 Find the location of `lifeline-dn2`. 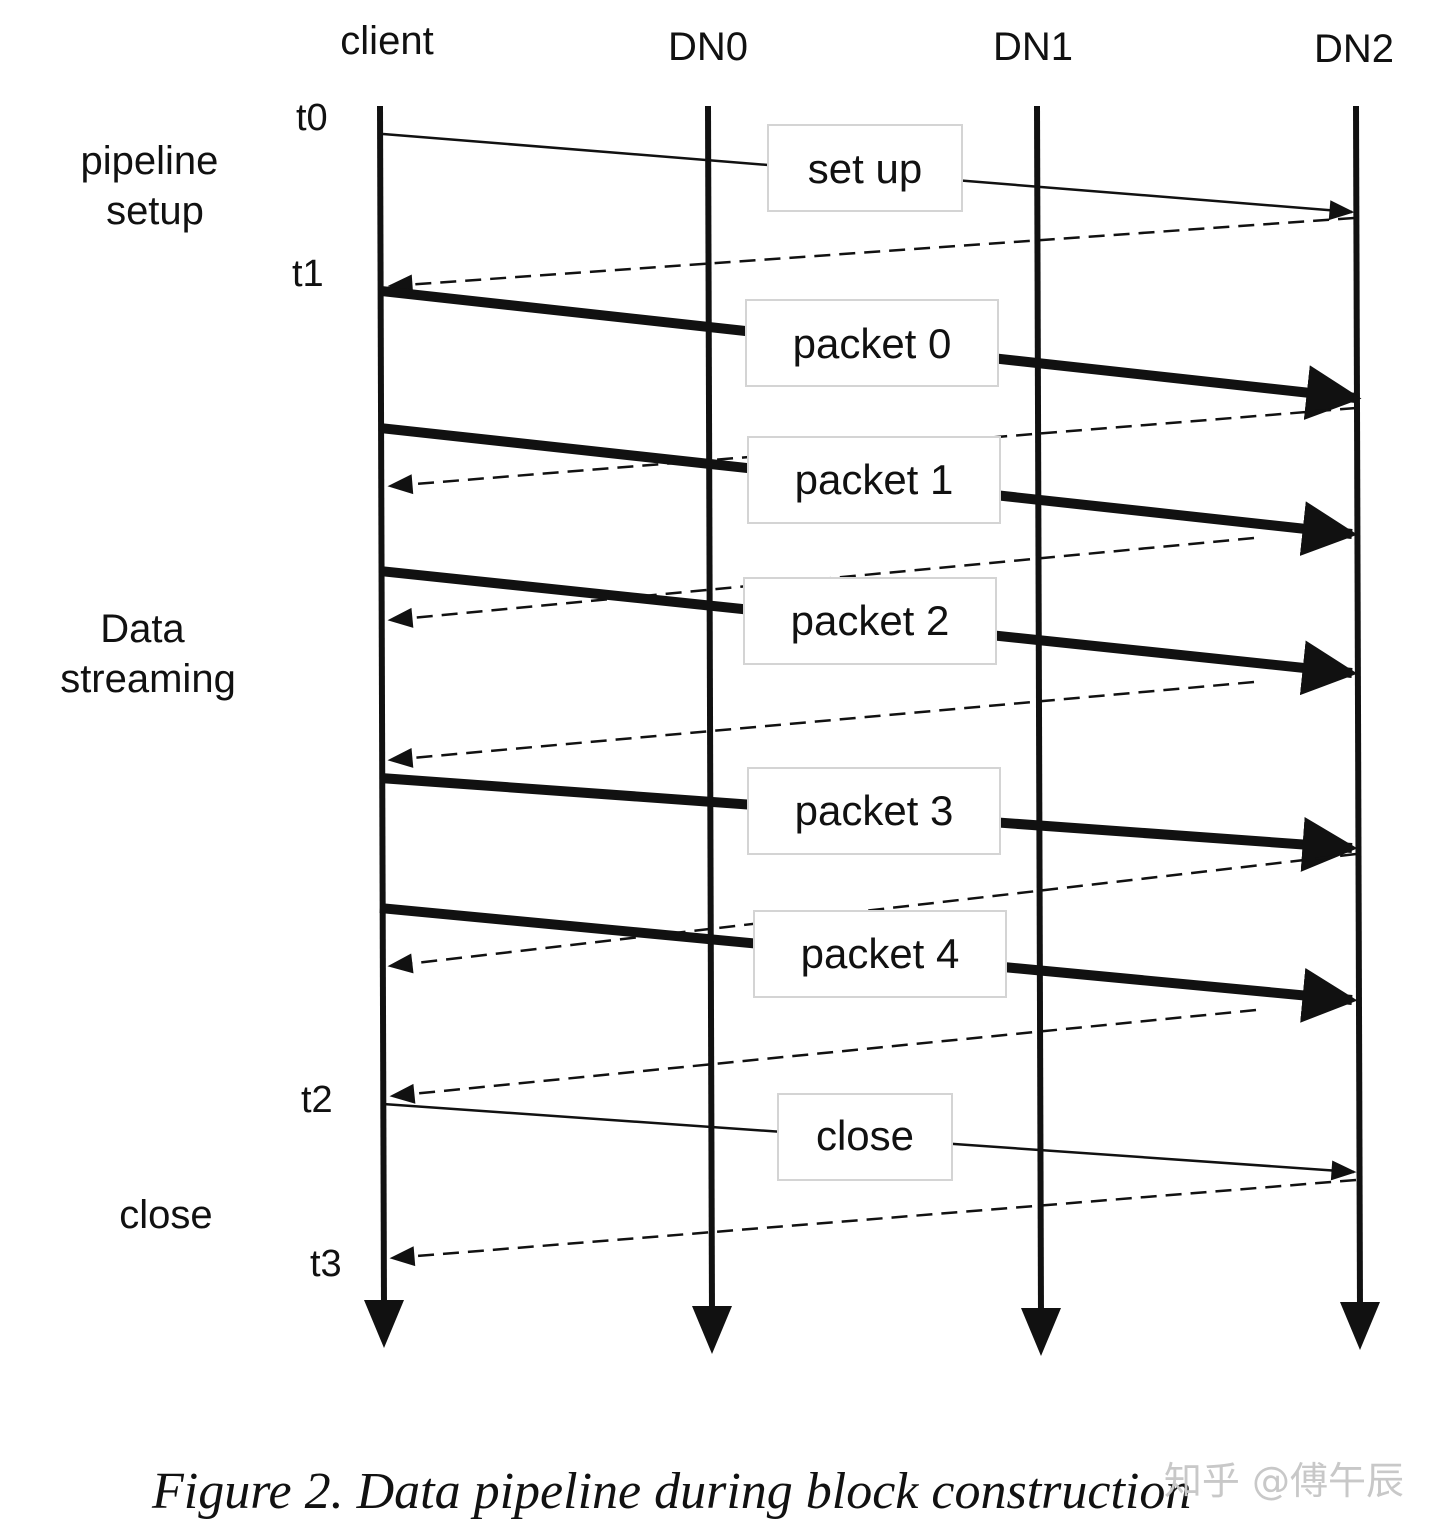

lifeline-dn2 is located at coordinates (1360, 727).